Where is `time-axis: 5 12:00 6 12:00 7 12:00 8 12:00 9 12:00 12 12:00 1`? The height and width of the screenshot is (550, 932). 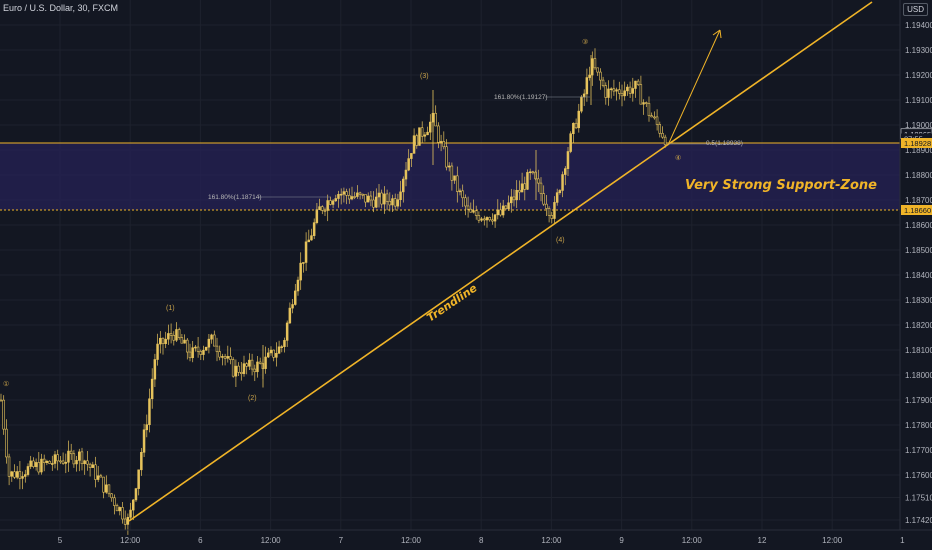 time-axis: 5 12:00 6 12:00 7 12:00 8 12:00 9 12:00 12 12:00 1 is located at coordinates (481, 540).